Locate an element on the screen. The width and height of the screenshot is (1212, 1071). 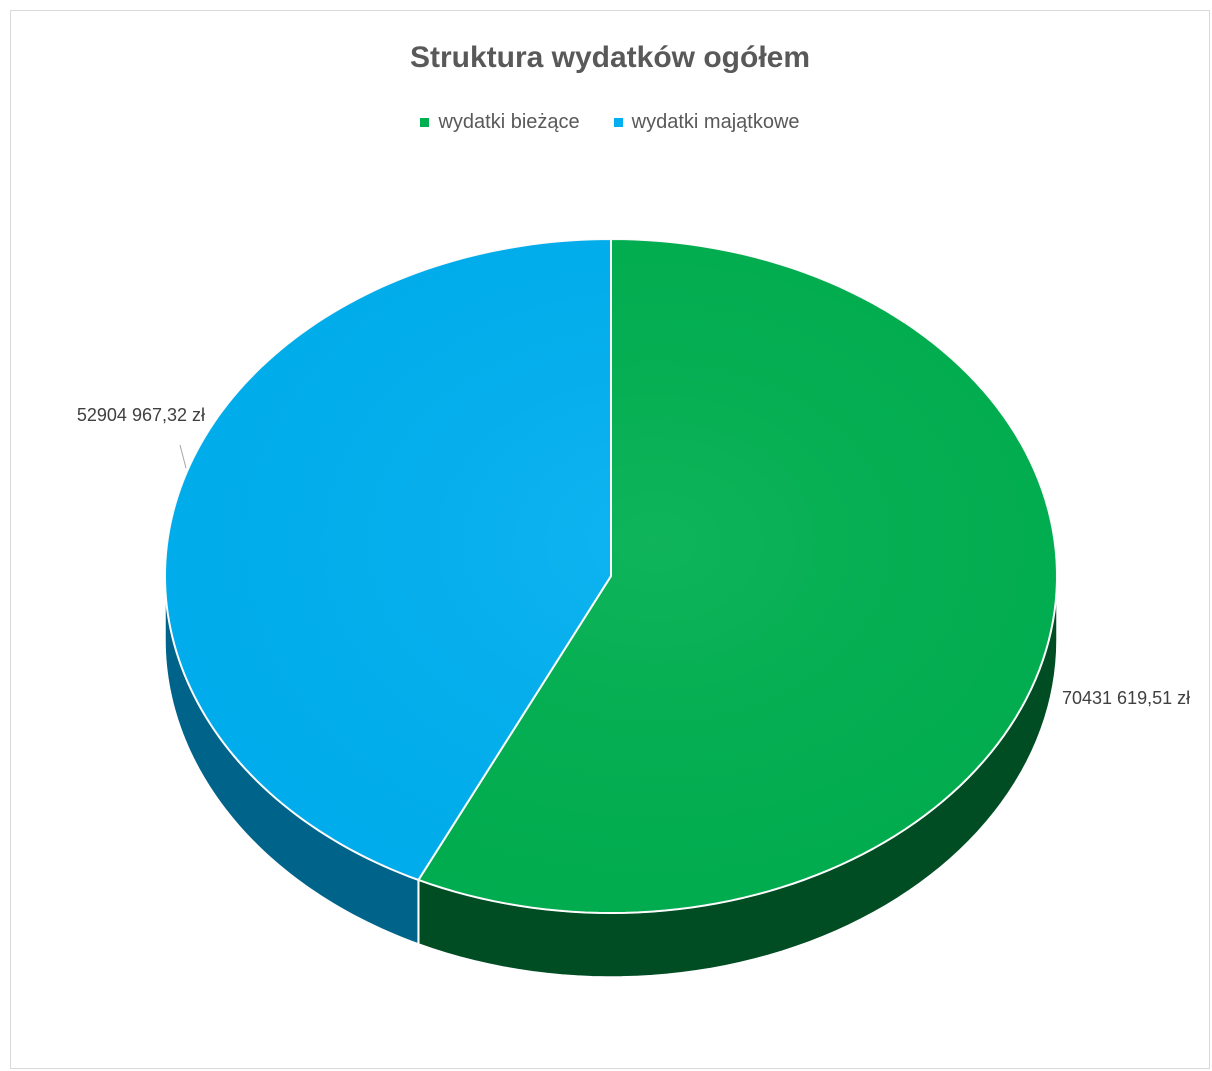
legend-swatch-wydatki-biezace is located at coordinates (425, 122).